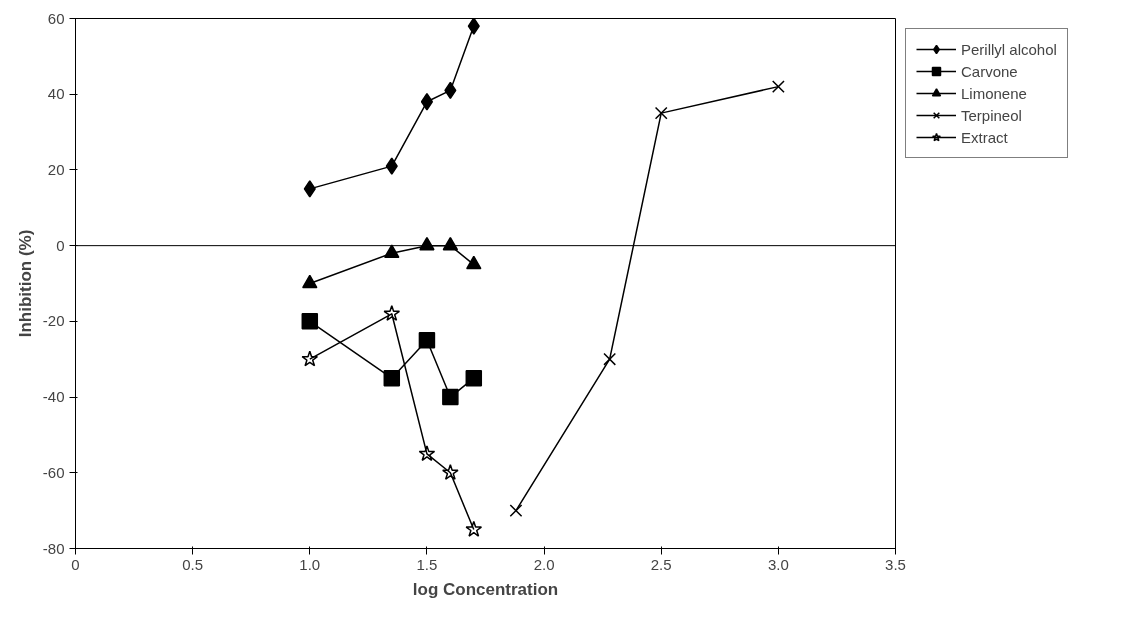 This screenshot has width=1124, height=637. What do you see at coordinates (60, 245) in the screenshot?
I see `y-tick-label: 0` at bounding box center [60, 245].